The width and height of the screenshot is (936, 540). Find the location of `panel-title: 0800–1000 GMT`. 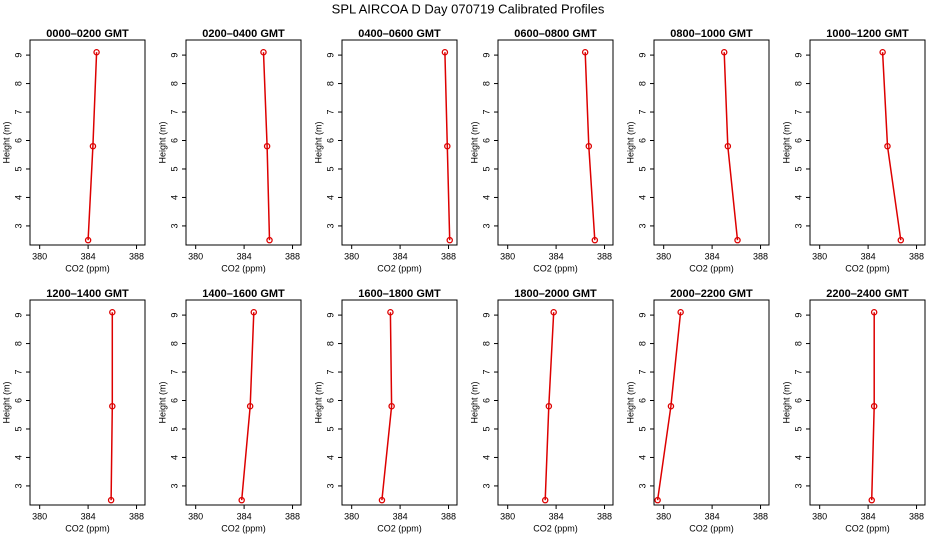

panel-title: 0800–1000 GMT is located at coordinates (711, 34).